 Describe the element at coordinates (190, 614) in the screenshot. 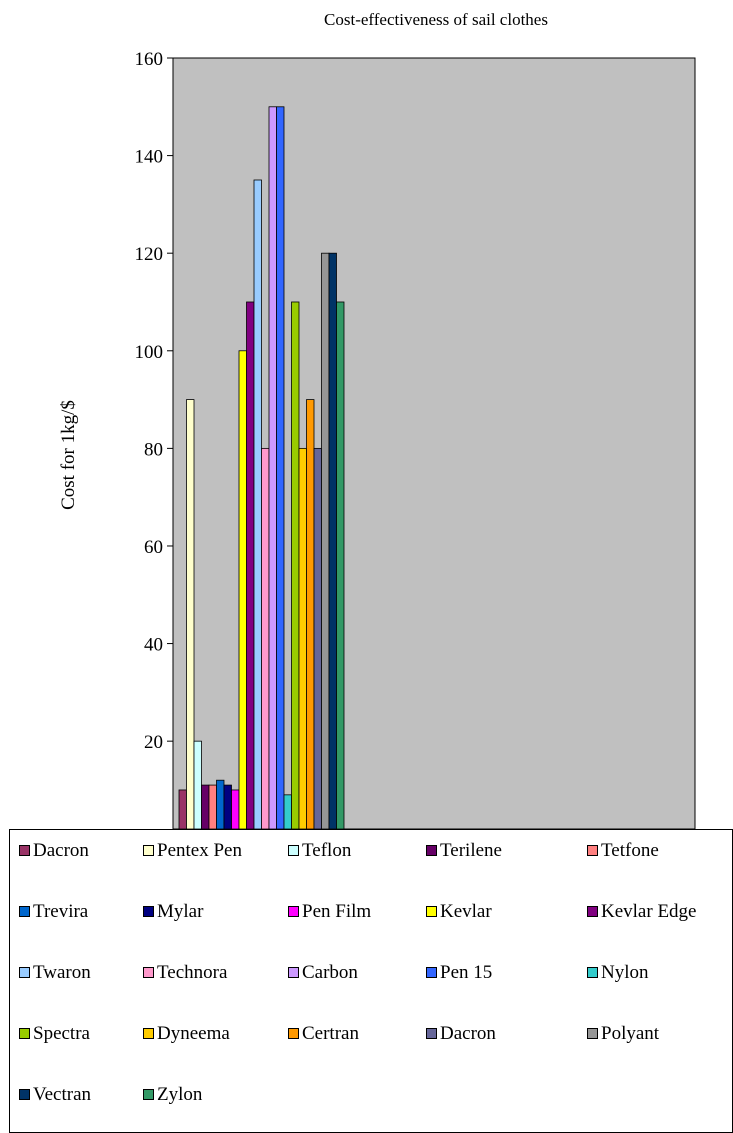

I see `bar-pentex-pen` at that location.